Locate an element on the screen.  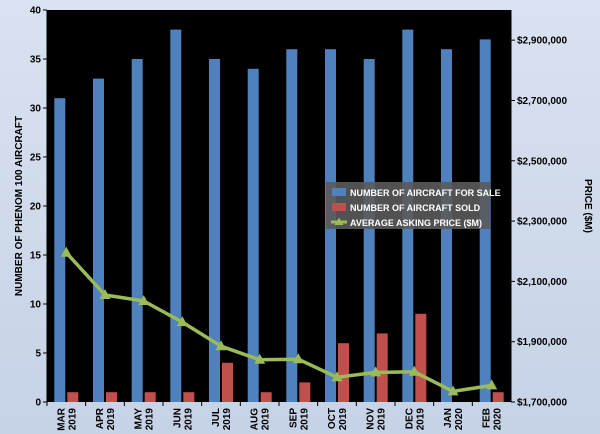
x-tick-label: MAY 2019 is located at coordinates (145, 419).